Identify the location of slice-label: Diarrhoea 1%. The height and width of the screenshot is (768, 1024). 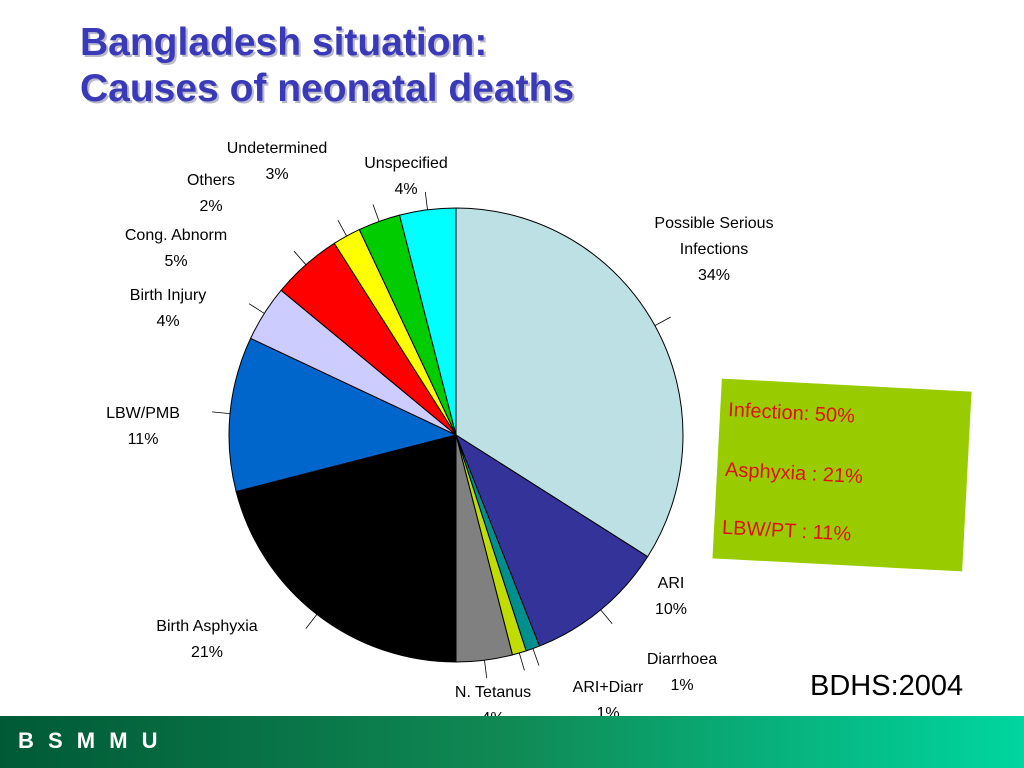
(682, 672).